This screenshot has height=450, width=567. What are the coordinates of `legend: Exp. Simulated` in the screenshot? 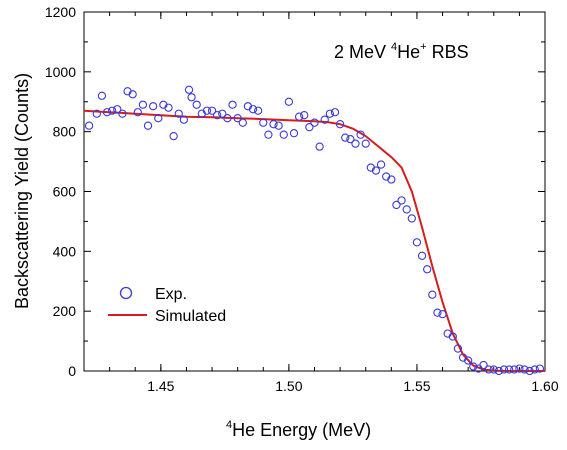 It's located at (167, 305).